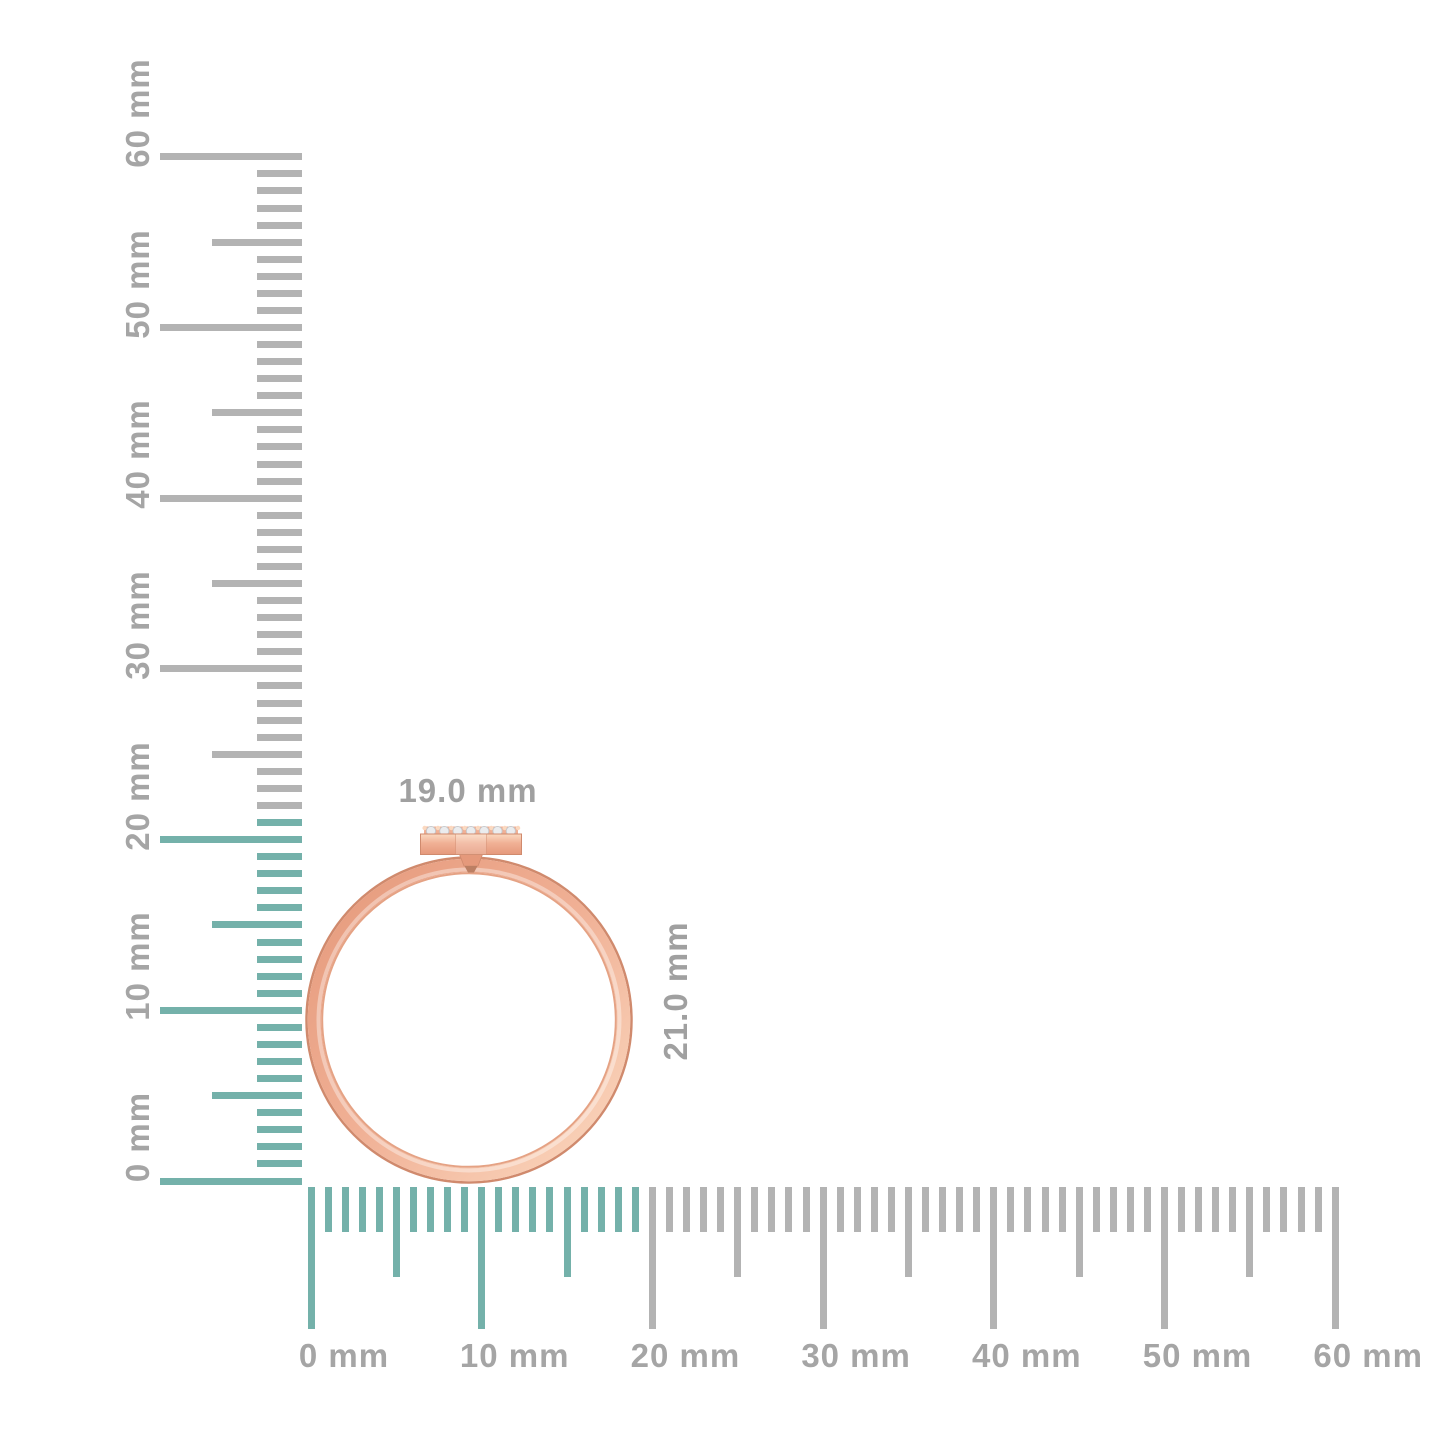 The image size is (1445, 1445). I want to click on vertical-ruler-label: 0 mm, so click(137, 1137).